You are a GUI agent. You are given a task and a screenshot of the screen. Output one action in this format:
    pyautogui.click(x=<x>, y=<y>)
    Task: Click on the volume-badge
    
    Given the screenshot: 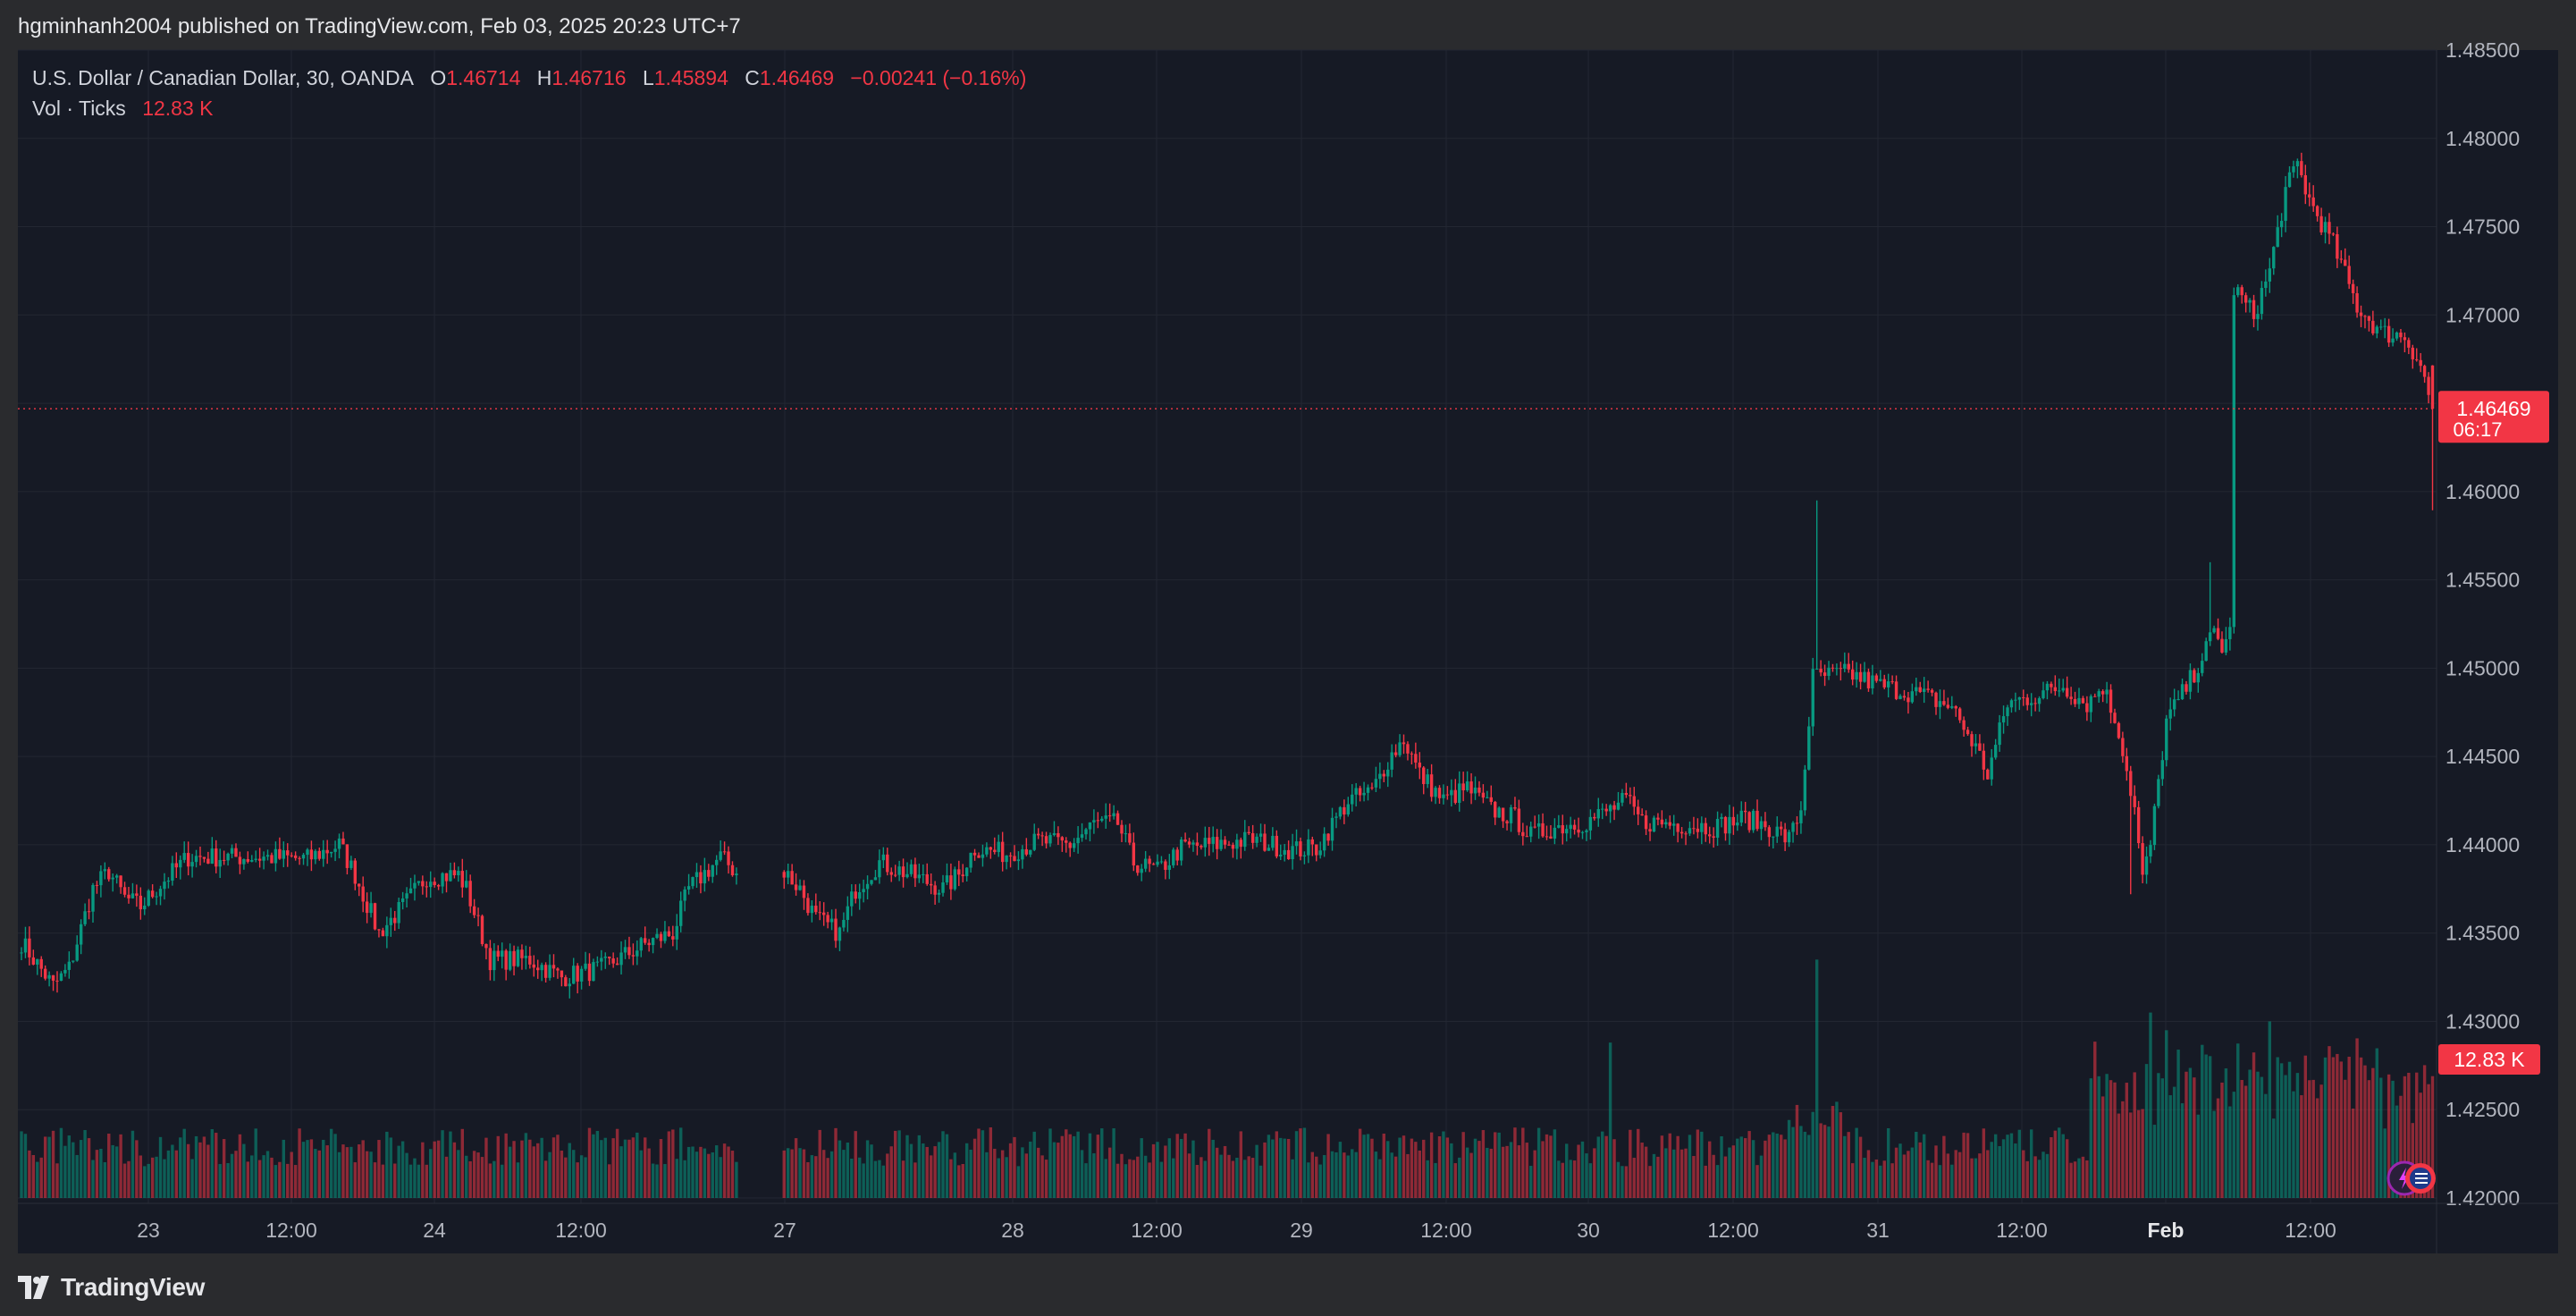 What is the action you would take?
    pyautogui.click(x=2489, y=1059)
    